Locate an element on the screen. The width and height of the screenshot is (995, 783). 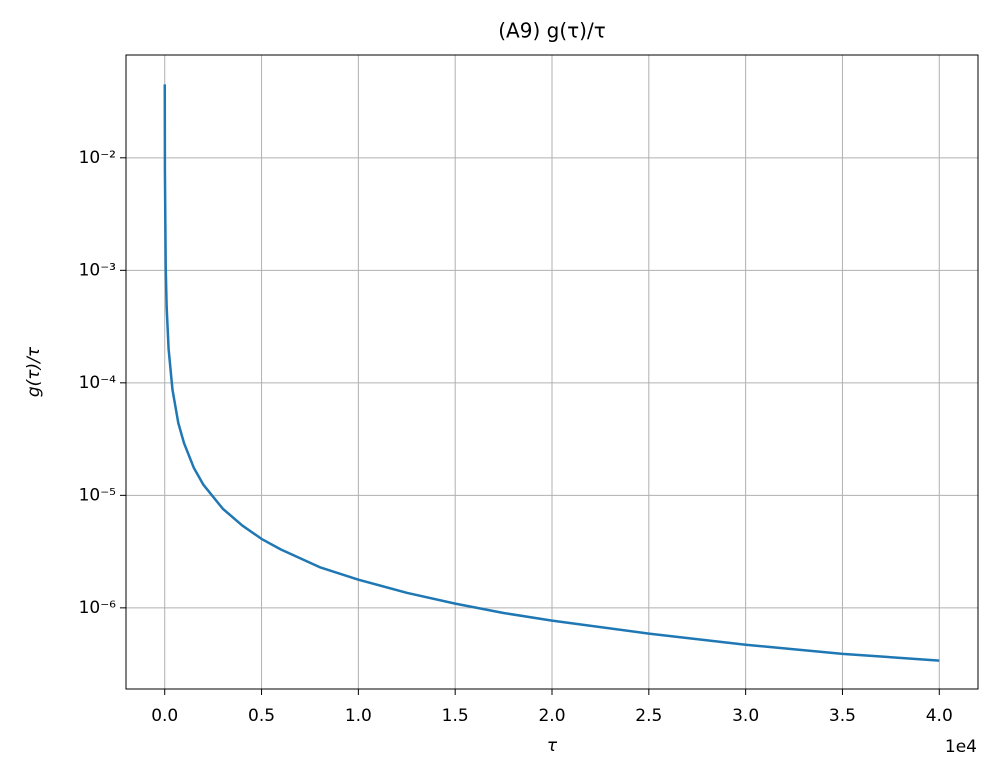
x-tick-label: 1.0 is located at coordinates (358, 716).